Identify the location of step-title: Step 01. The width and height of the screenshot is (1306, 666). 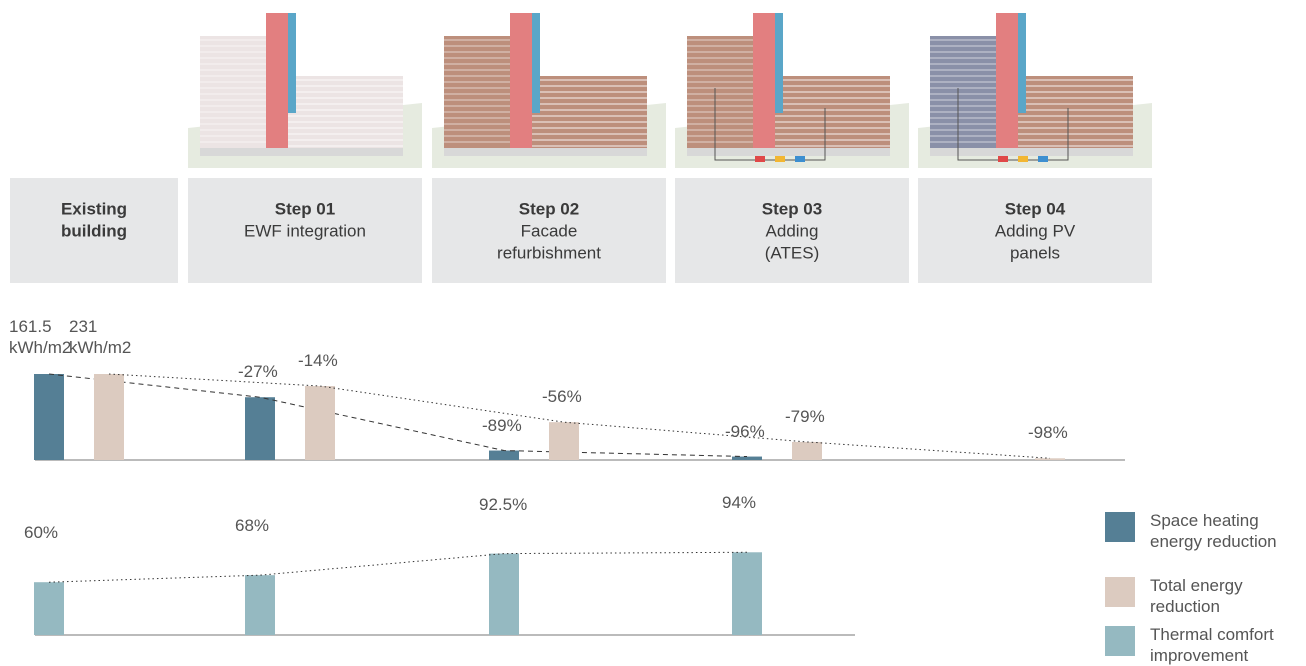
(305, 208).